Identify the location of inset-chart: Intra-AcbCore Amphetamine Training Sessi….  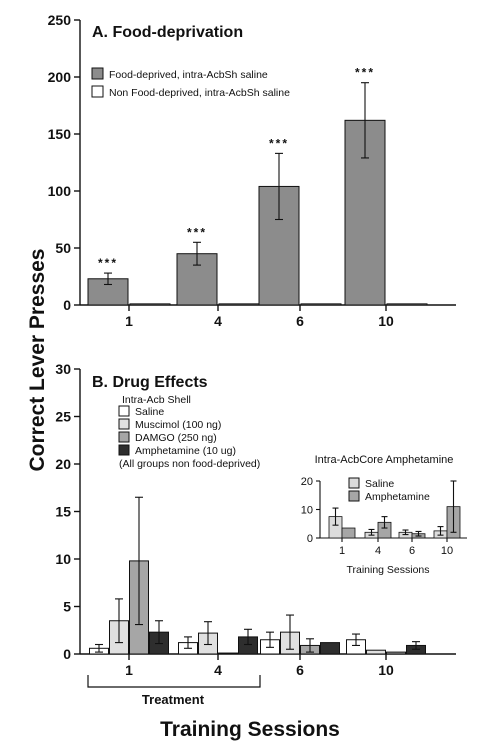
(384, 515).